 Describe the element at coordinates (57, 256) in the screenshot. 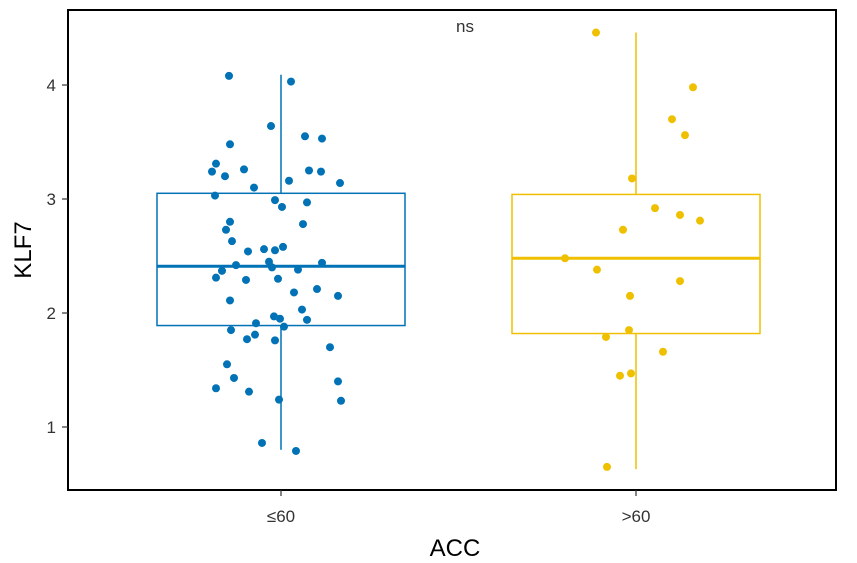

I see `y-axis: 1 2 3 4` at that location.